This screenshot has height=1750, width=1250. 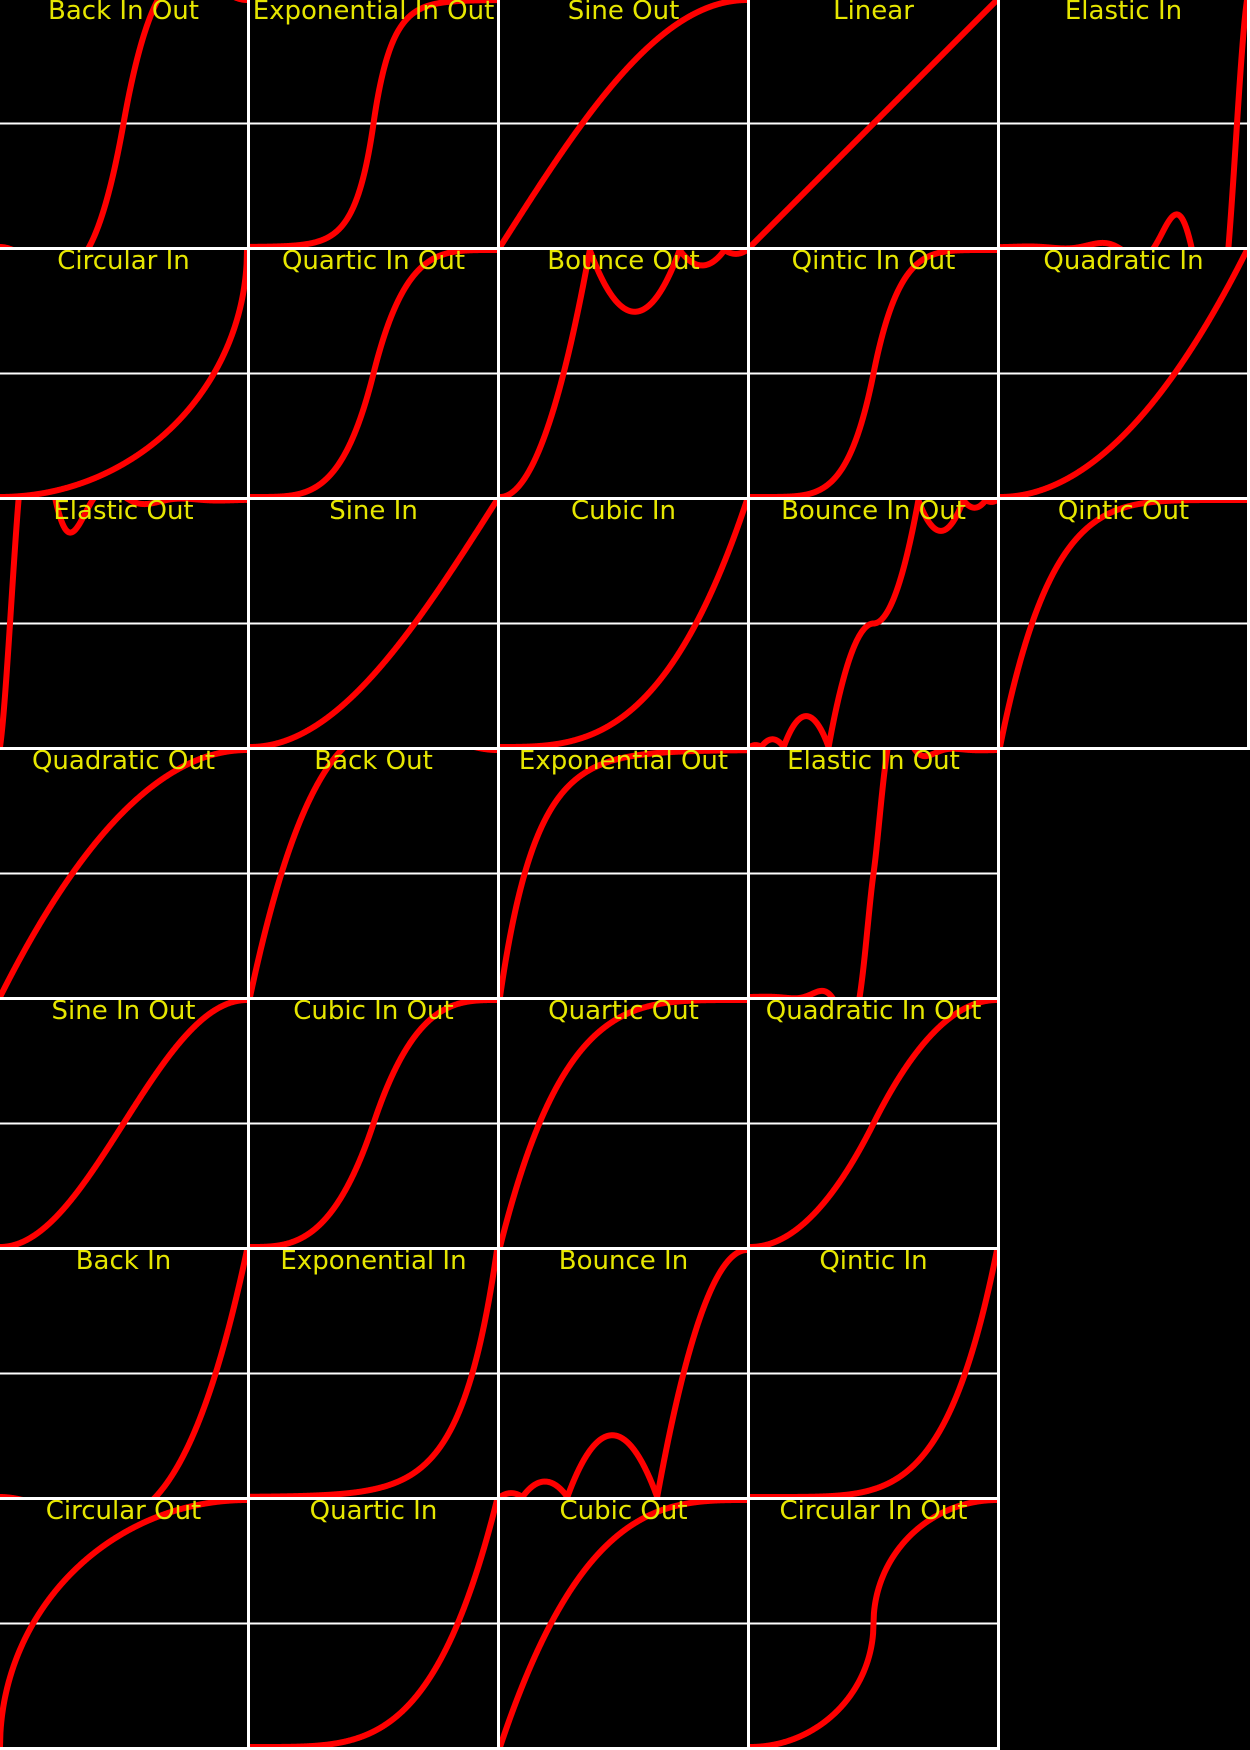 What do you see at coordinates (1123, 373) in the screenshot?
I see `easing-panel: Quadratic In` at bounding box center [1123, 373].